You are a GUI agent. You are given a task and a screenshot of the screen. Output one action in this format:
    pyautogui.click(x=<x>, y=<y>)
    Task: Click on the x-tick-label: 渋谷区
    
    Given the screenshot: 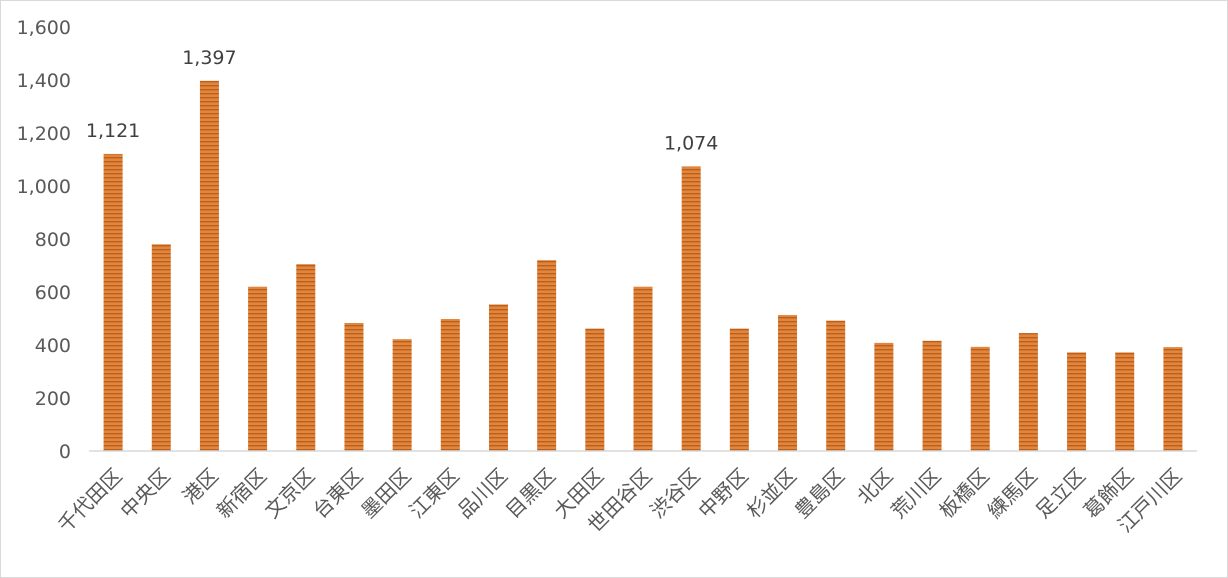 What is the action you would take?
    pyautogui.click(x=674, y=493)
    